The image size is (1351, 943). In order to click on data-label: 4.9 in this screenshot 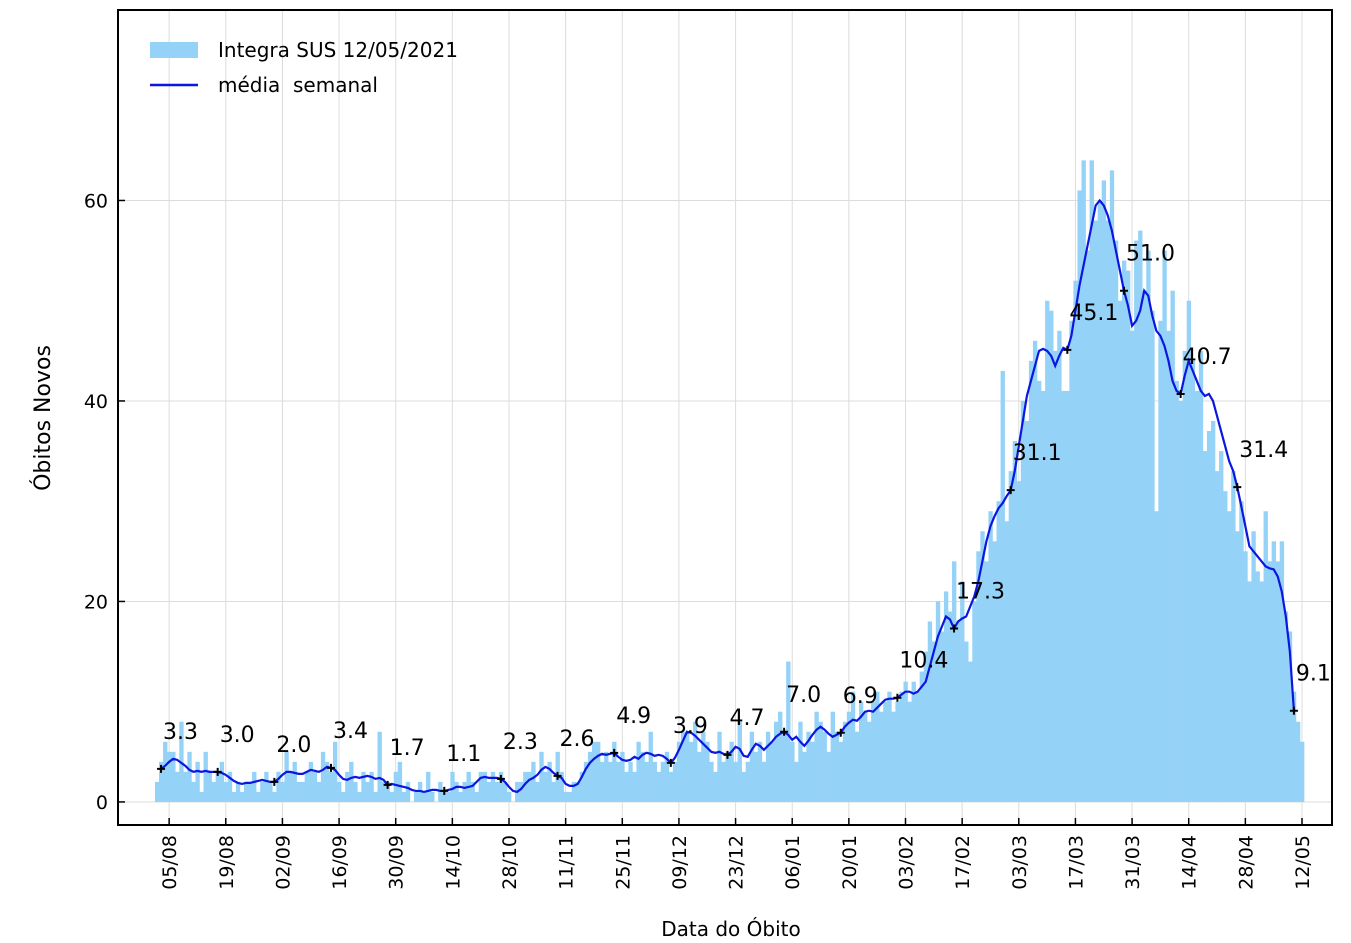, I will do `click(633, 716)`.